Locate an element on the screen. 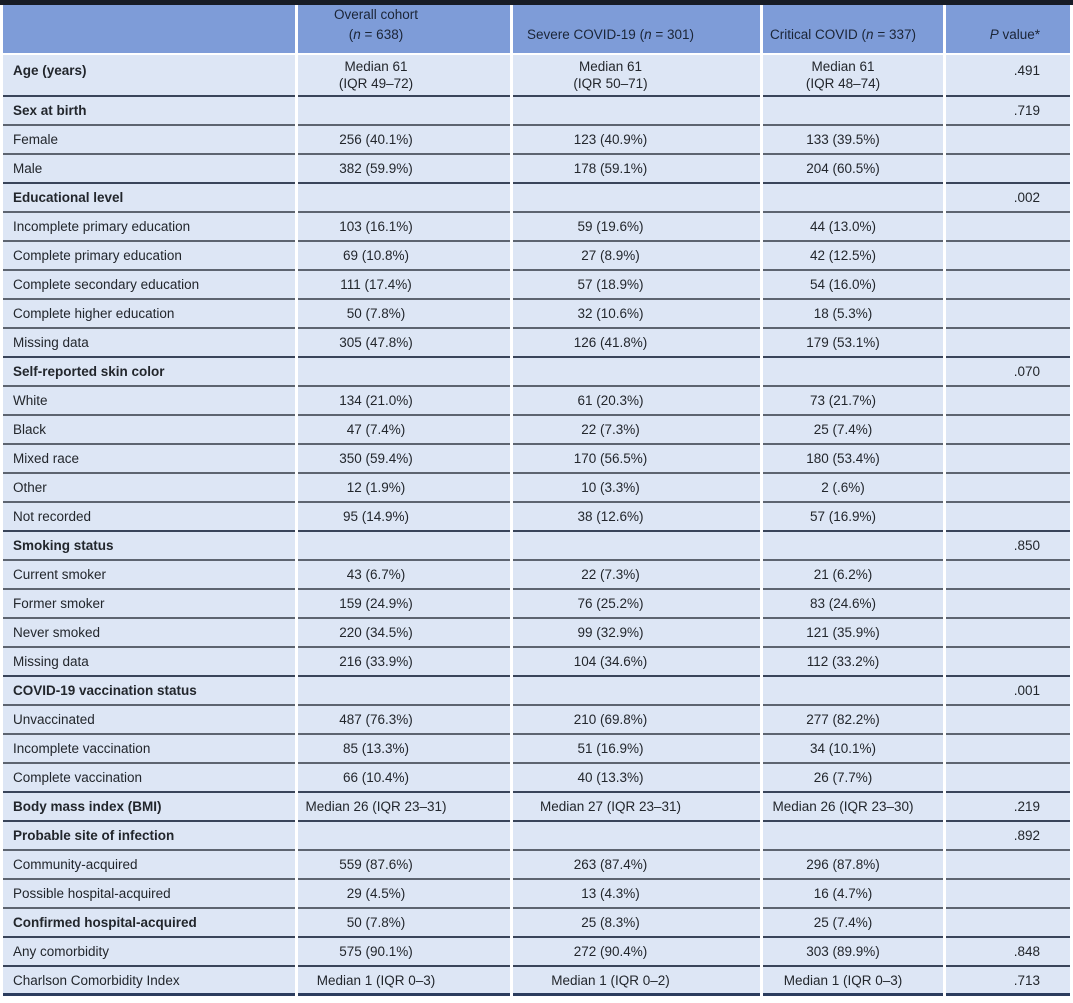 The width and height of the screenshot is (1073, 1003). value-cell: Median 61 (IQR 49–72) is located at coordinates (404, 76).